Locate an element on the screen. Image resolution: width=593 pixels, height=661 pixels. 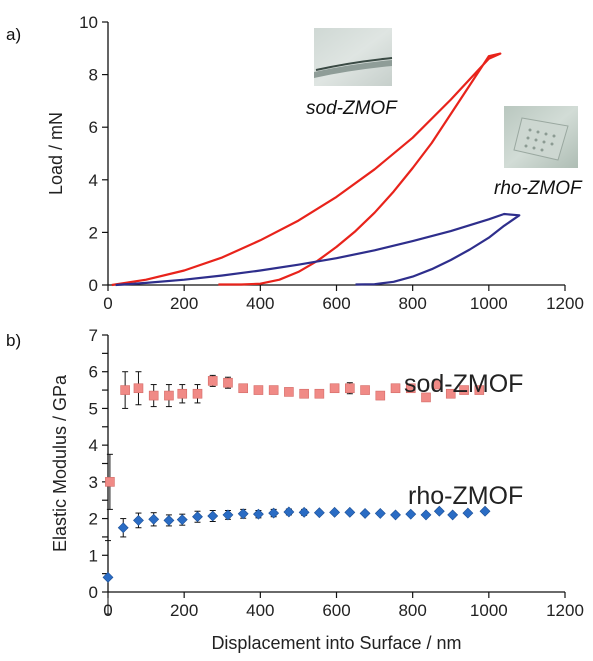
panel-a-x-tick-label: 0 is located at coordinates (107, 303).